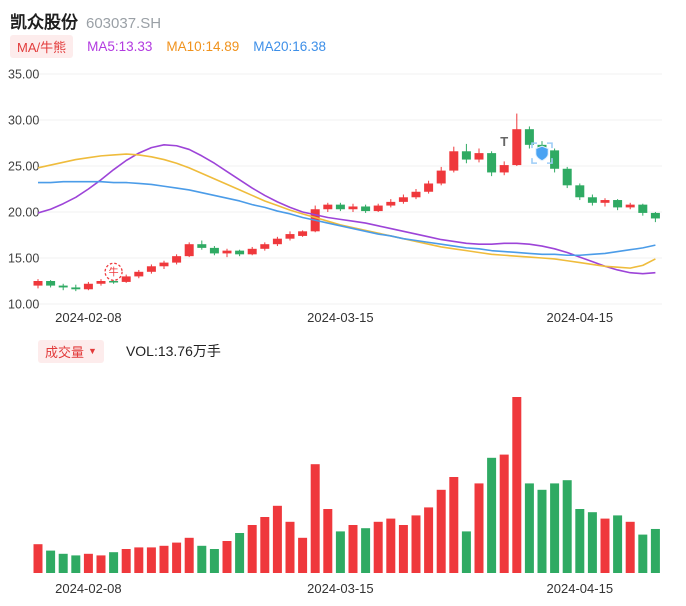 The image size is (686, 606). What do you see at coordinates (23, 167) in the screenshot?
I see `y-axis-label: 25.00` at bounding box center [23, 167].